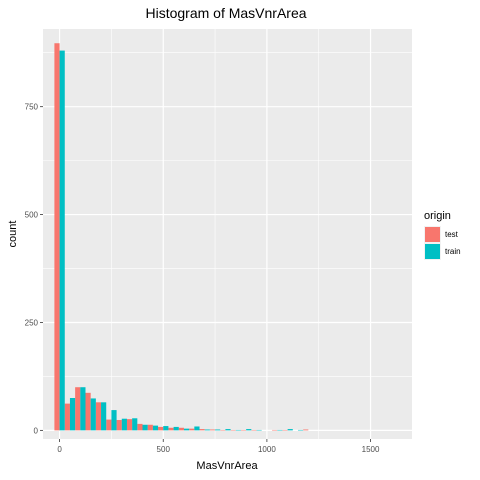 The image size is (480, 480). I want to click on x-tick-label: 0, so click(59, 449).